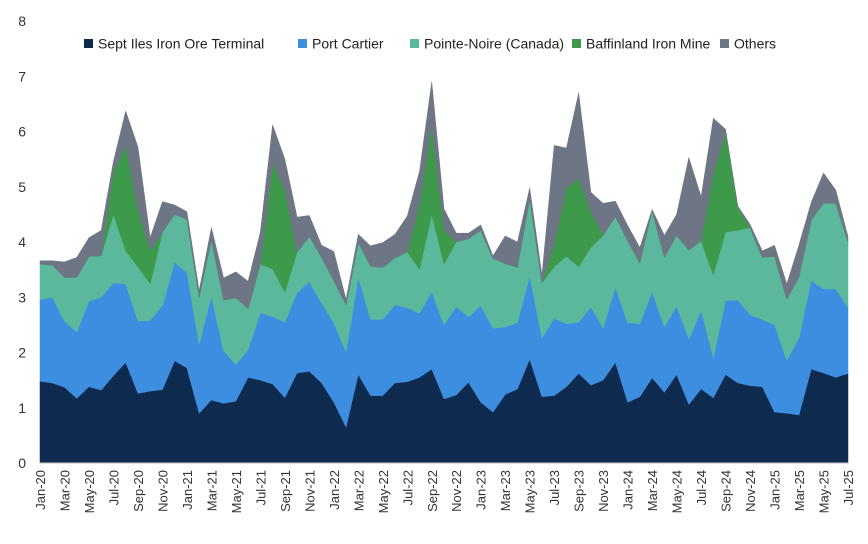 This screenshot has height=544, width=868. What do you see at coordinates (138, 491) in the screenshot?
I see `x-tick-label: Sep-20` at bounding box center [138, 491].